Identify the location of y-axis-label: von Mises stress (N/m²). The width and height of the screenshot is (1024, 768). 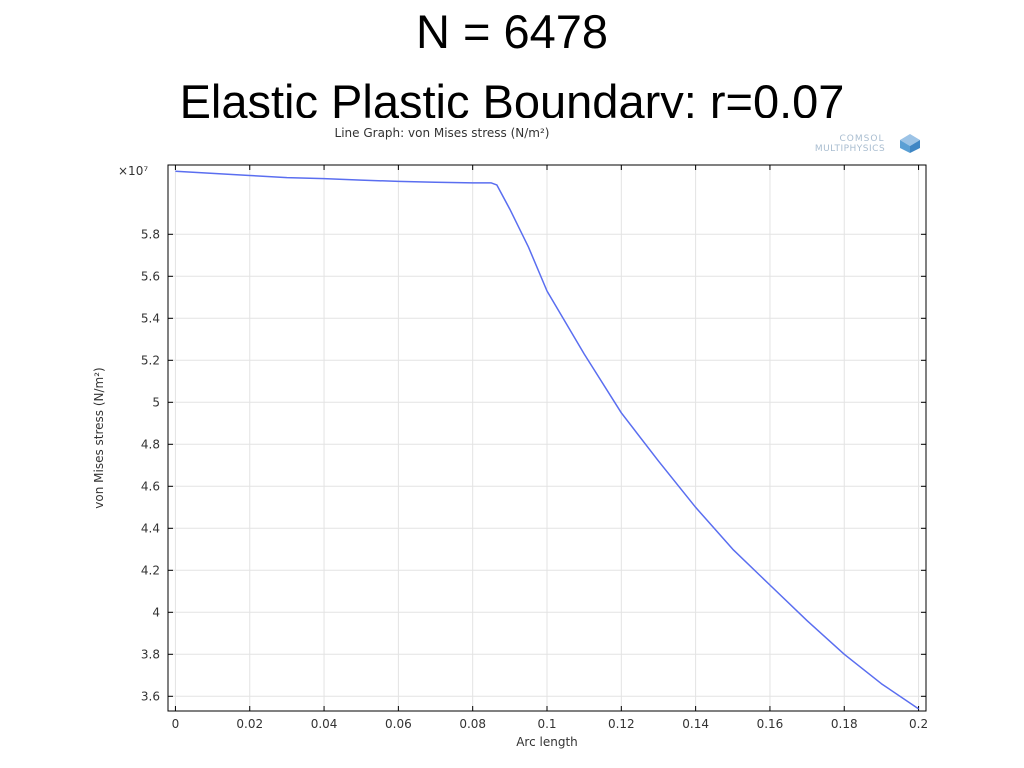
(99, 437).